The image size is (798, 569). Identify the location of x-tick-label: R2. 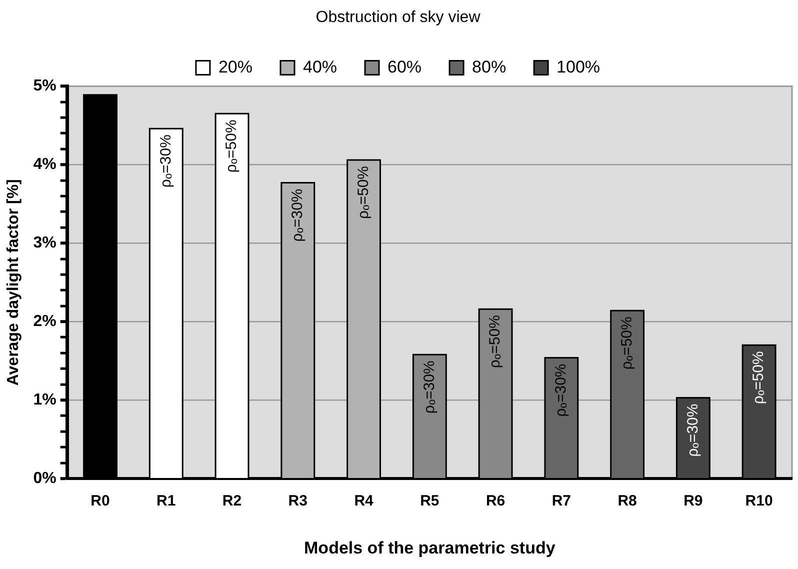
(232, 501).